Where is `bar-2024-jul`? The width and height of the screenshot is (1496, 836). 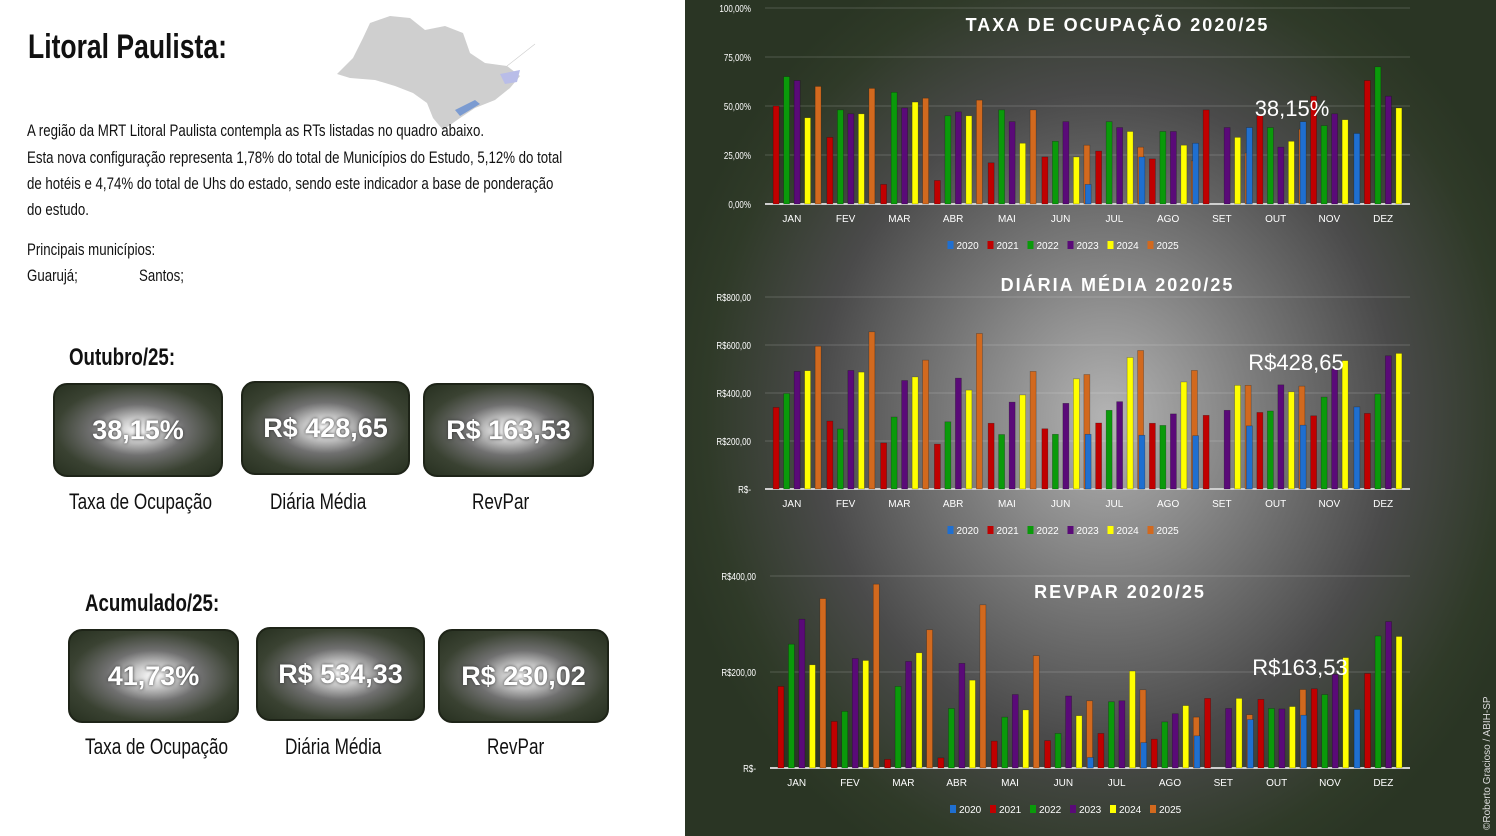 bar-2024-jul is located at coordinates (1130, 168).